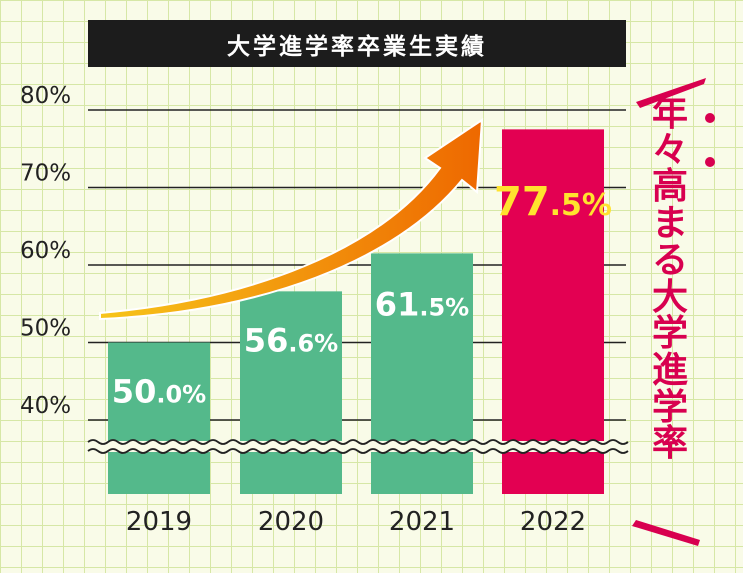 This screenshot has width=743, height=573. What do you see at coordinates (666, 533) in the screenshot?
I see `caption-bracket-bottom` at bounding box center [666, 533].